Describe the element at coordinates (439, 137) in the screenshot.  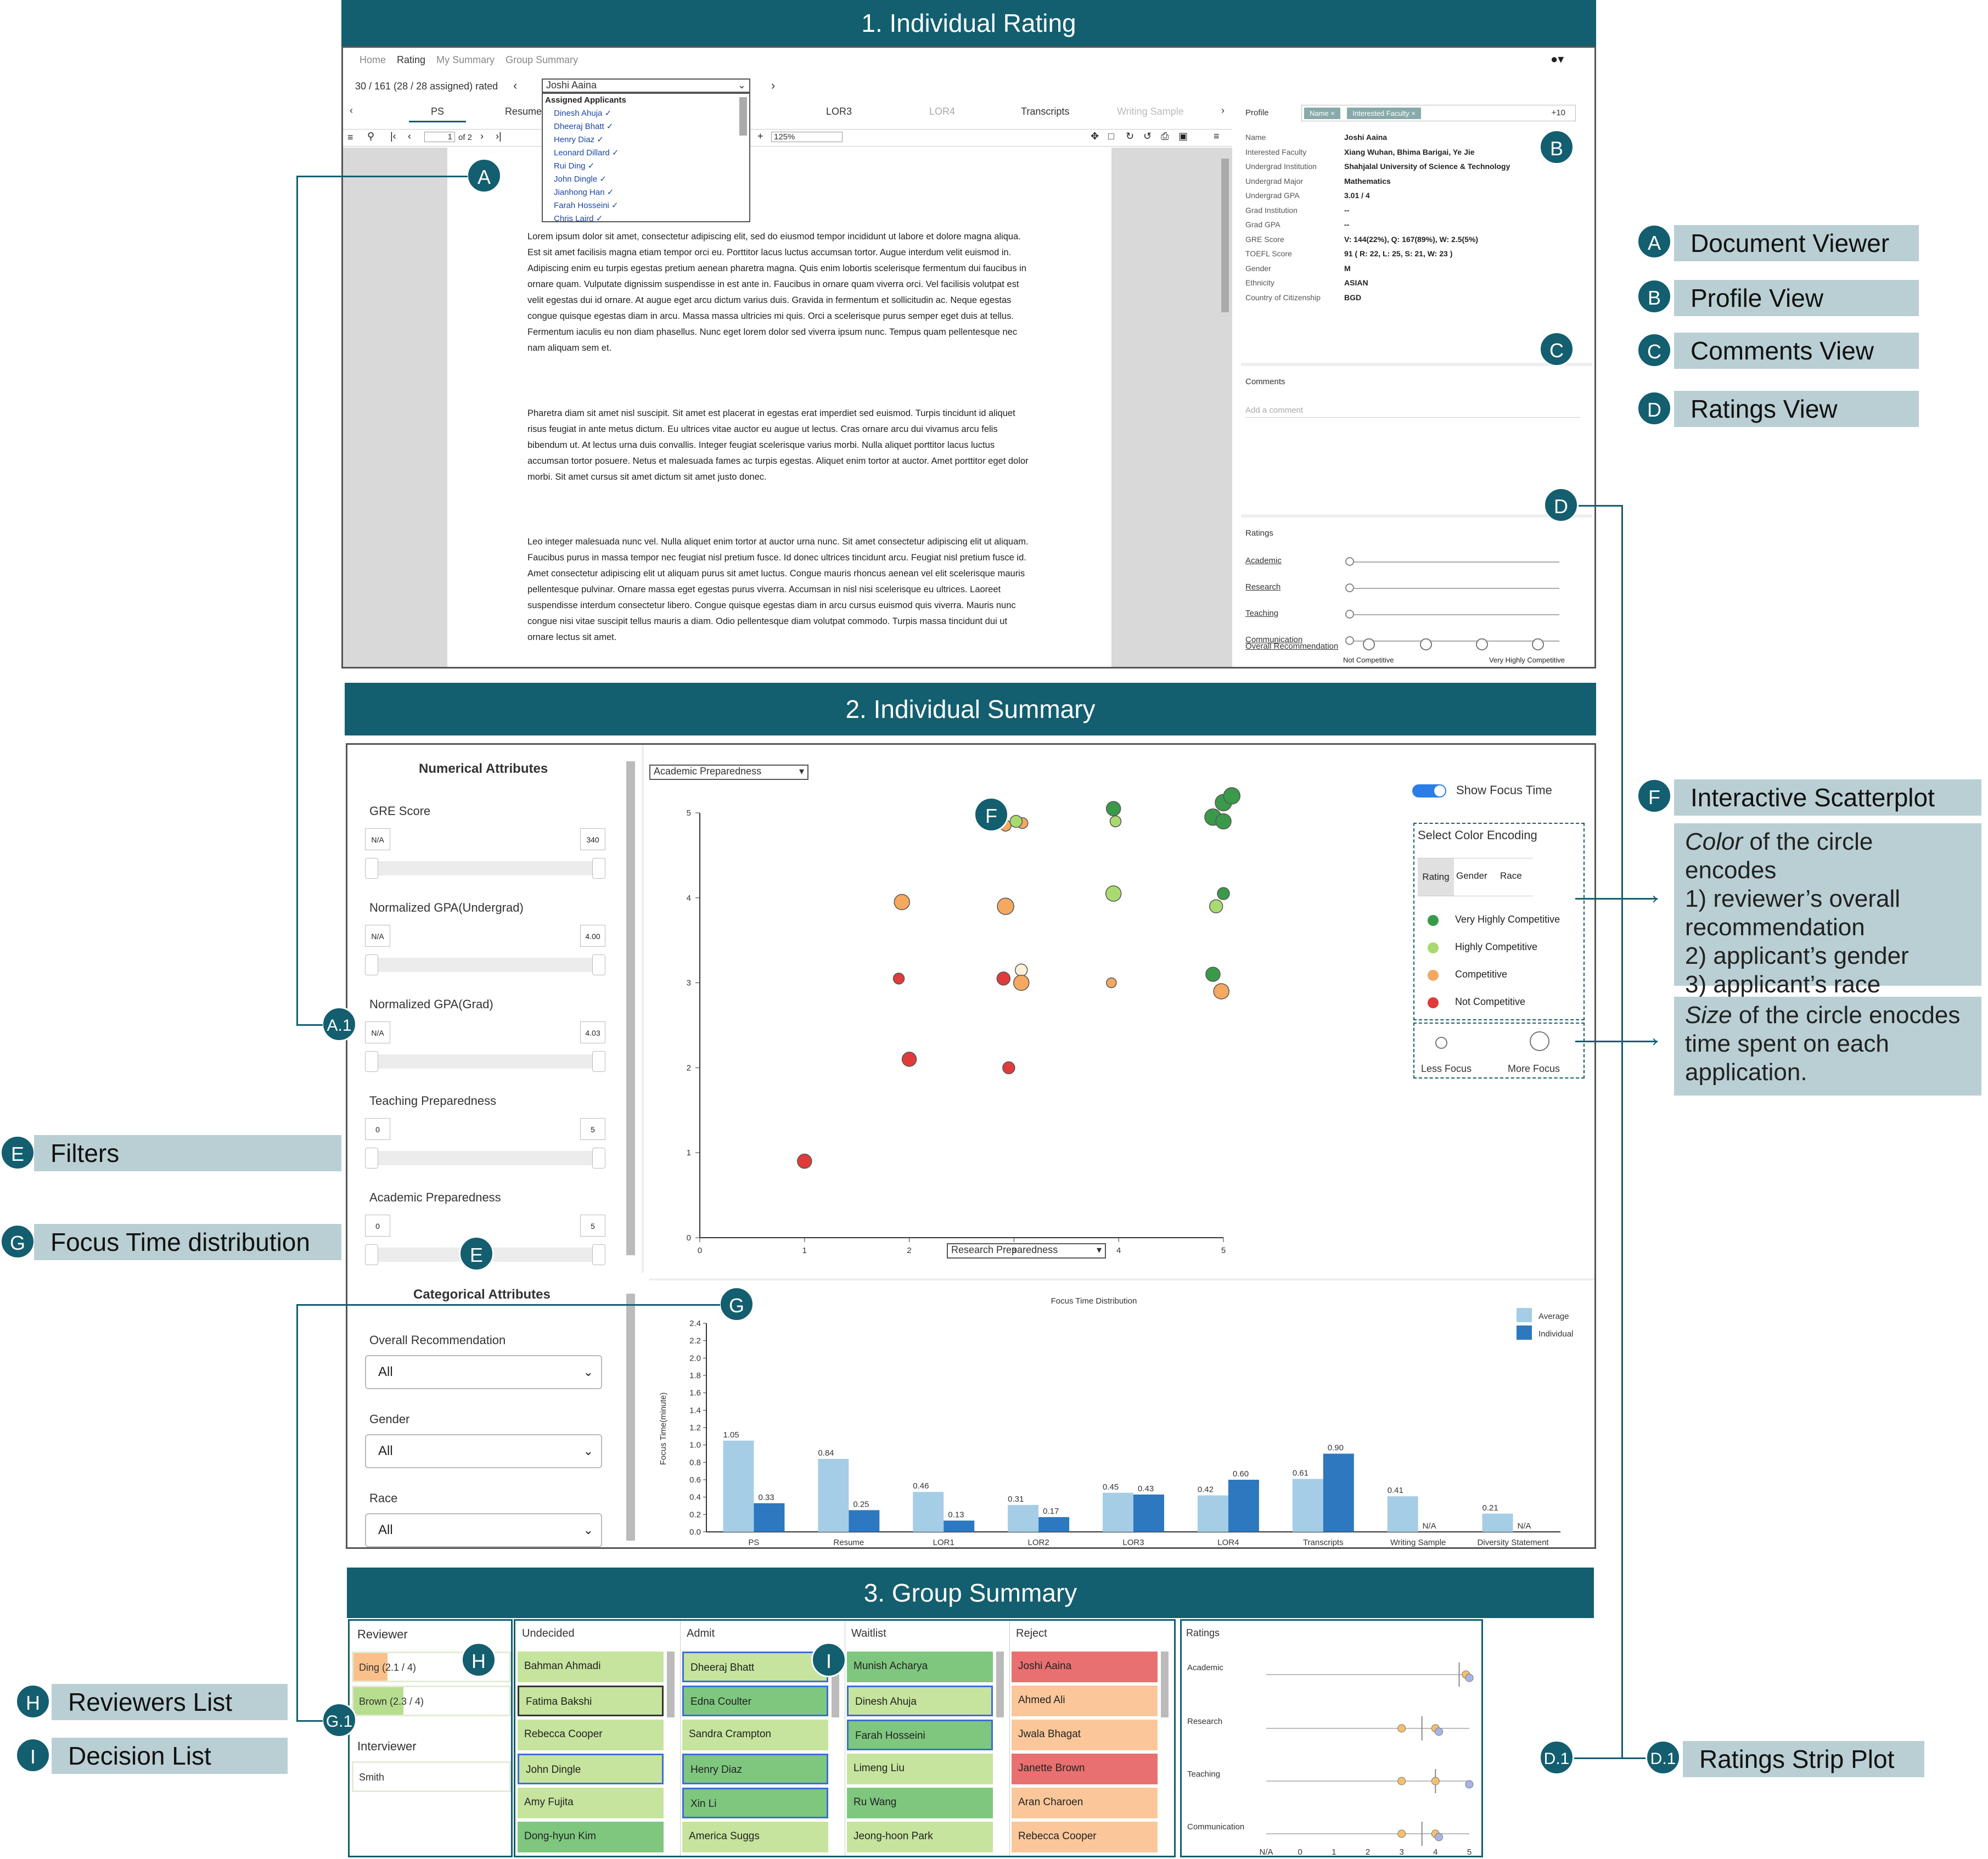
I see `page-input: 1` at that location.